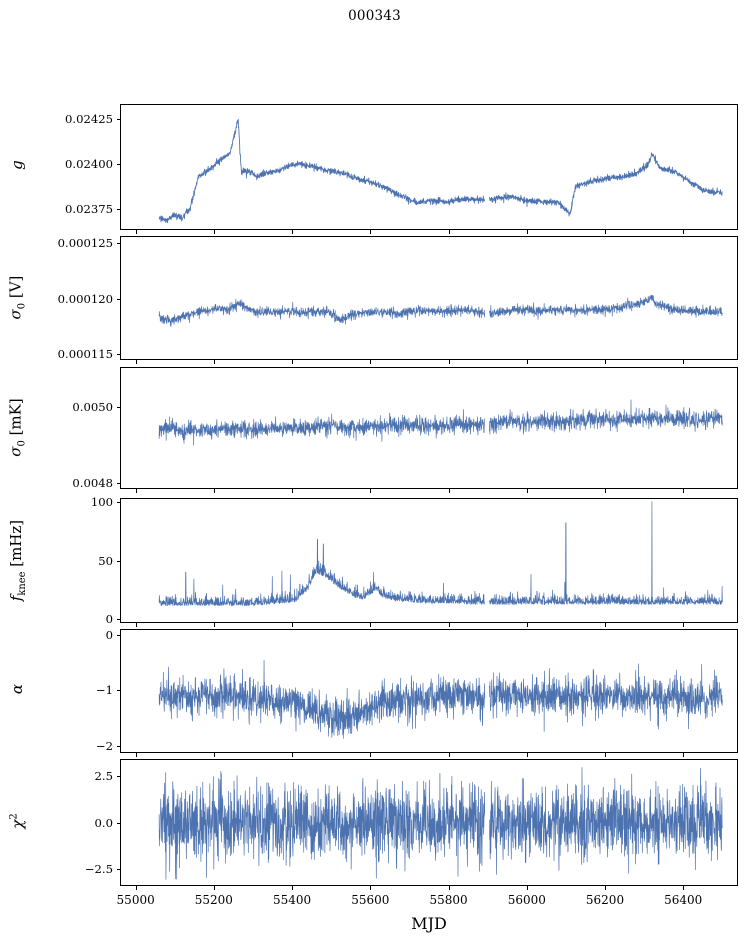 The height and width of the screenshot is (944, 749). I want to click on y-tick-label: 0.02375, so click(89, 209).